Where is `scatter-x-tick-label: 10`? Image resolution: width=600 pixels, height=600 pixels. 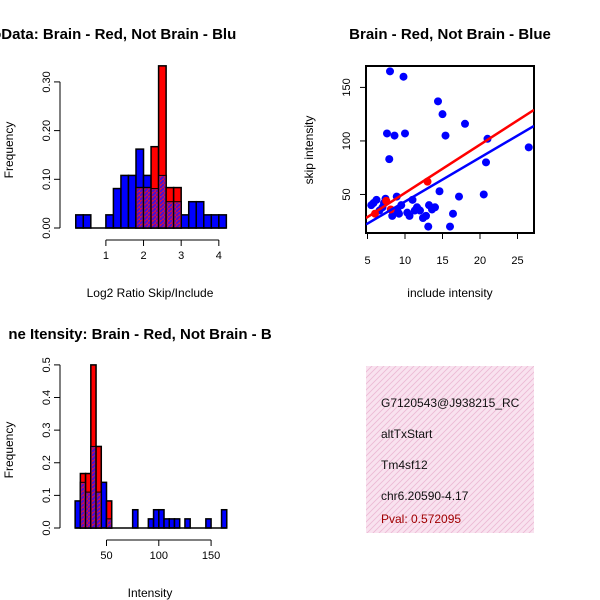
scatter-x-tick-label: 10 is located at coordinates (405, 261).